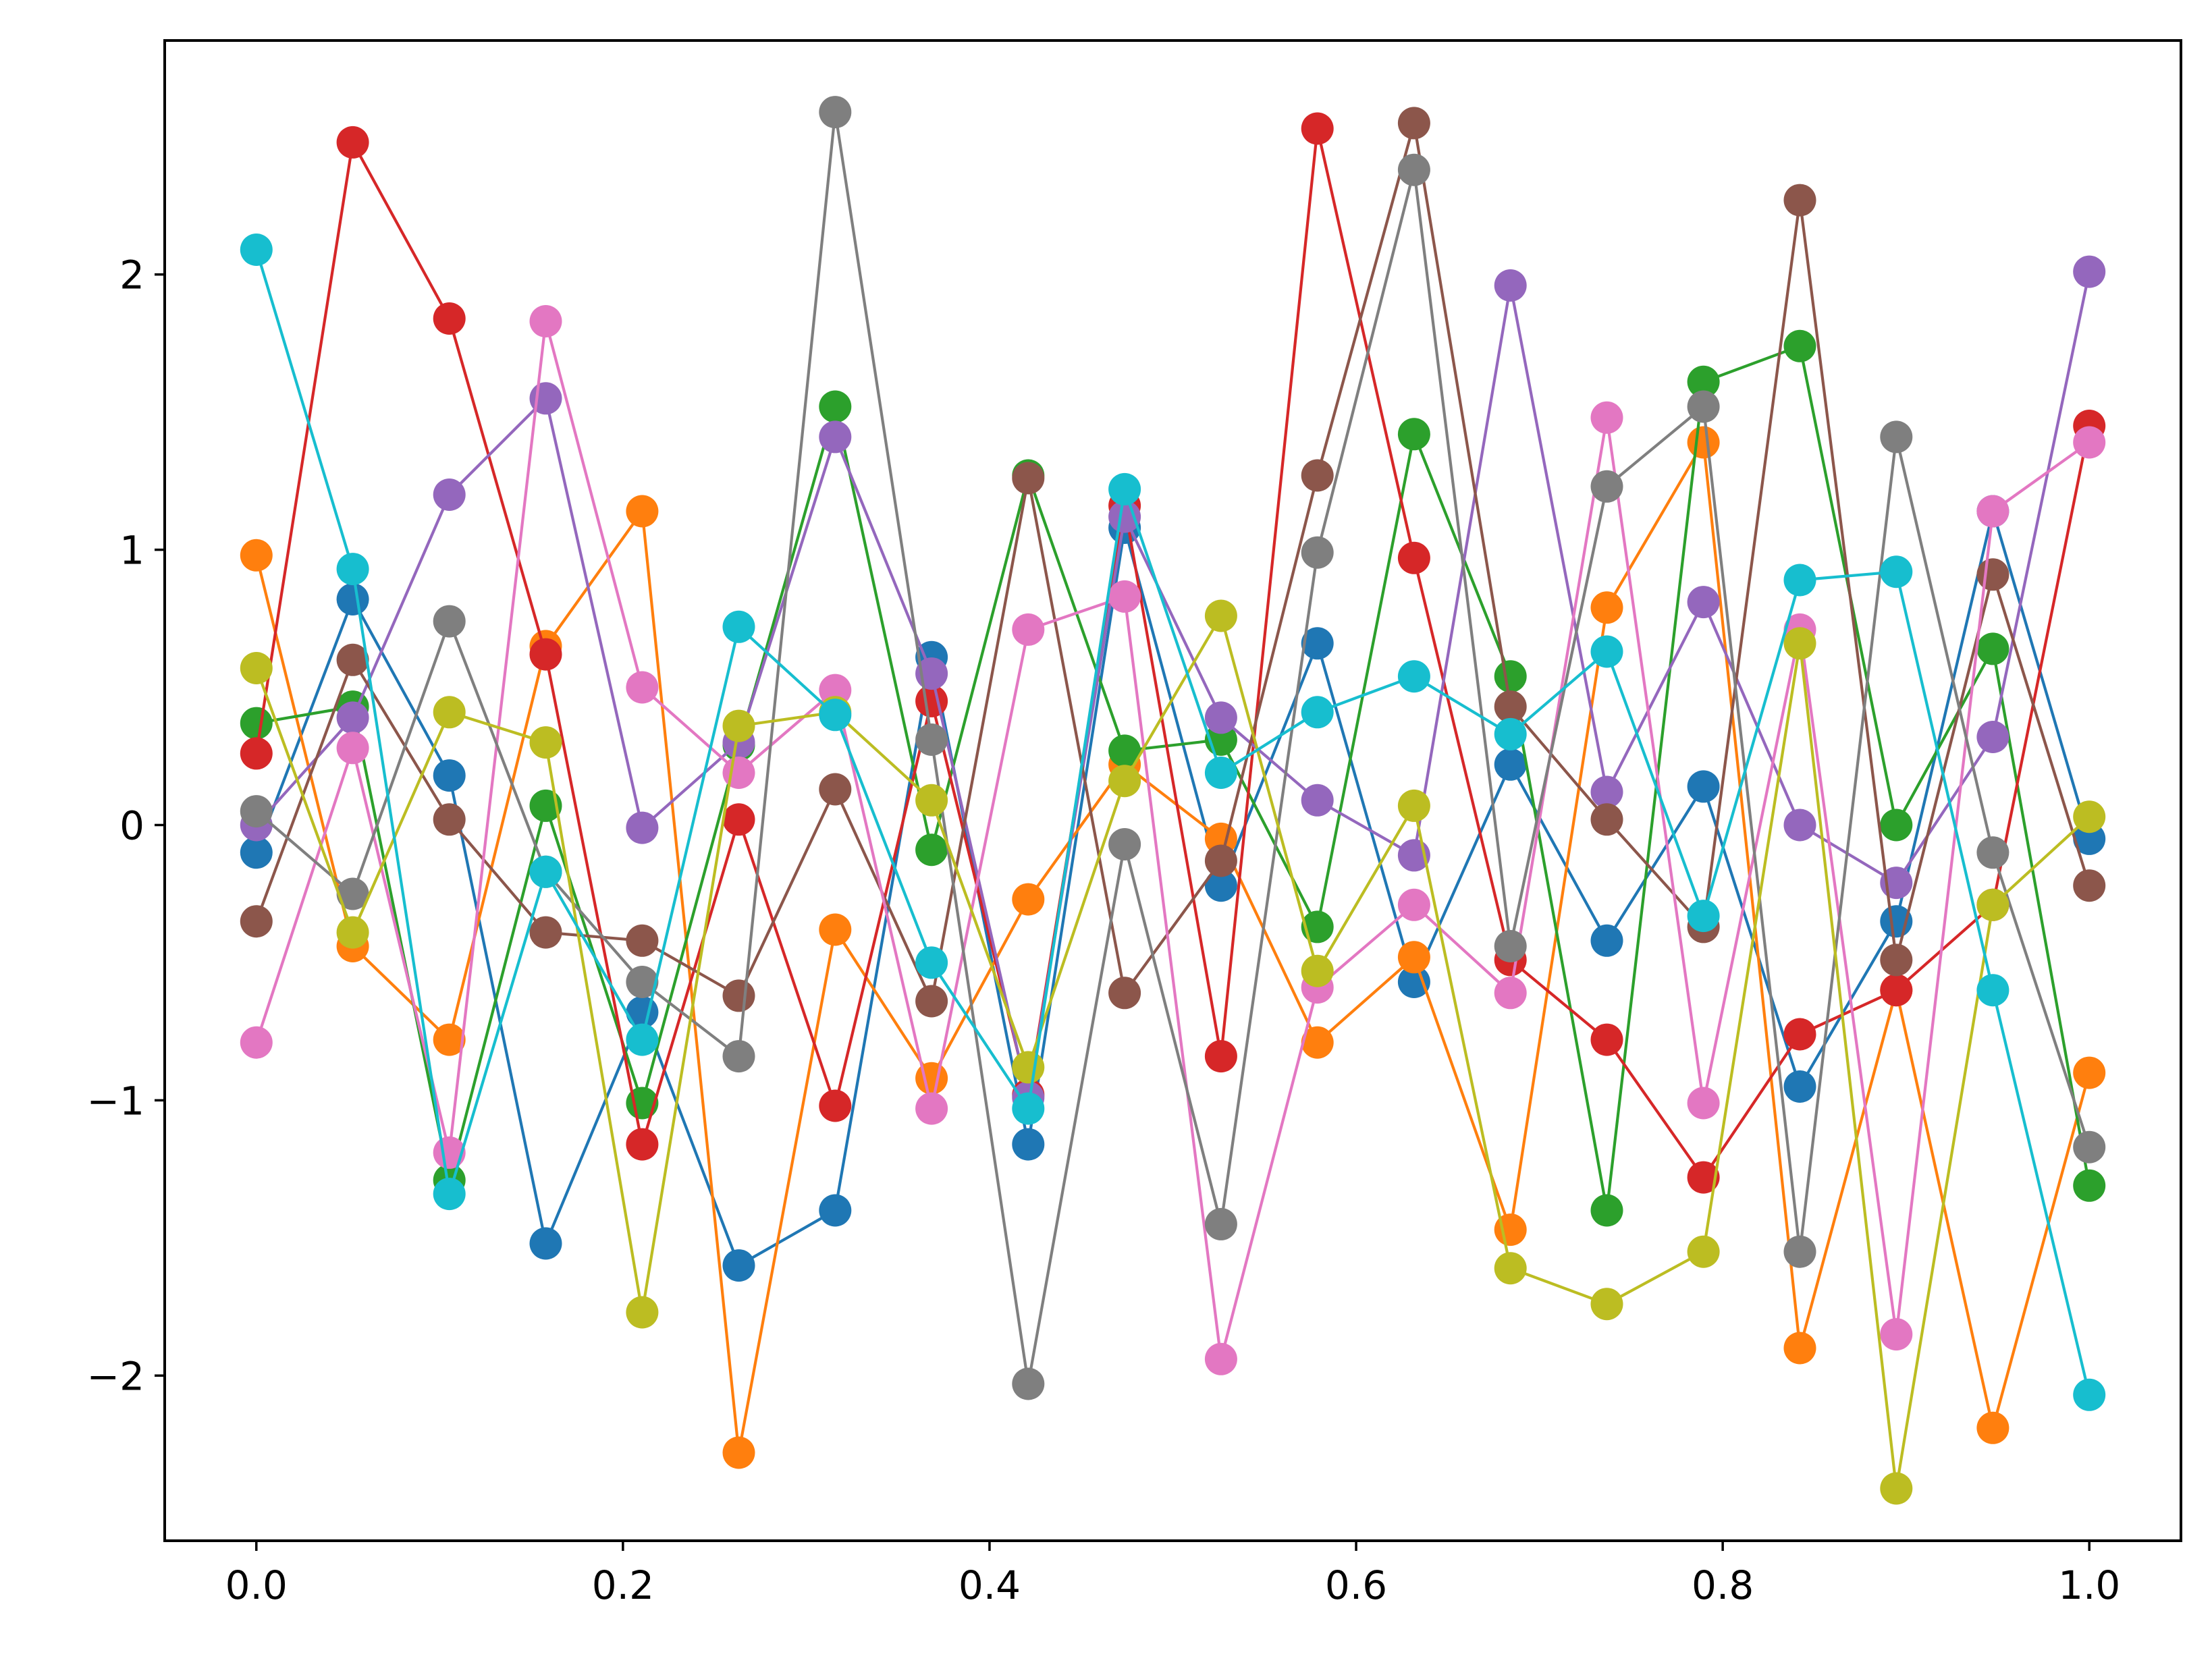 The image size is (2212, 1671). Describe the element at coordinates (116, 1101) in the screenshot. I see `y-tick-label: −1` at that location.